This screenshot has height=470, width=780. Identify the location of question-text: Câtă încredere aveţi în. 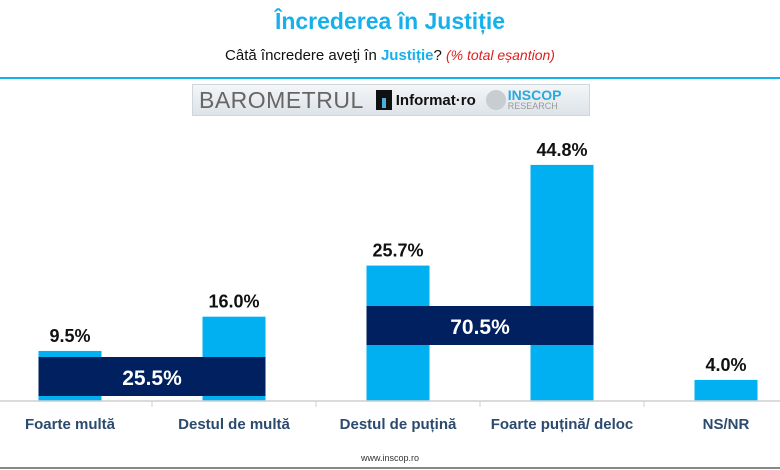
(303, 55).